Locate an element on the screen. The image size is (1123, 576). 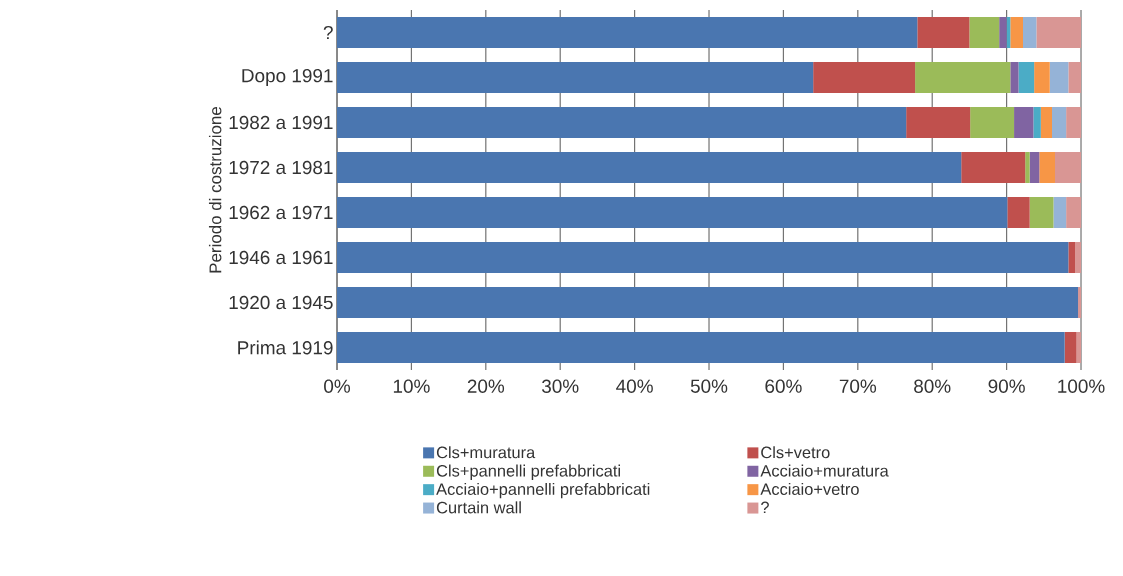
legend-label: Curtain wall is located at coordinates (478, 507).